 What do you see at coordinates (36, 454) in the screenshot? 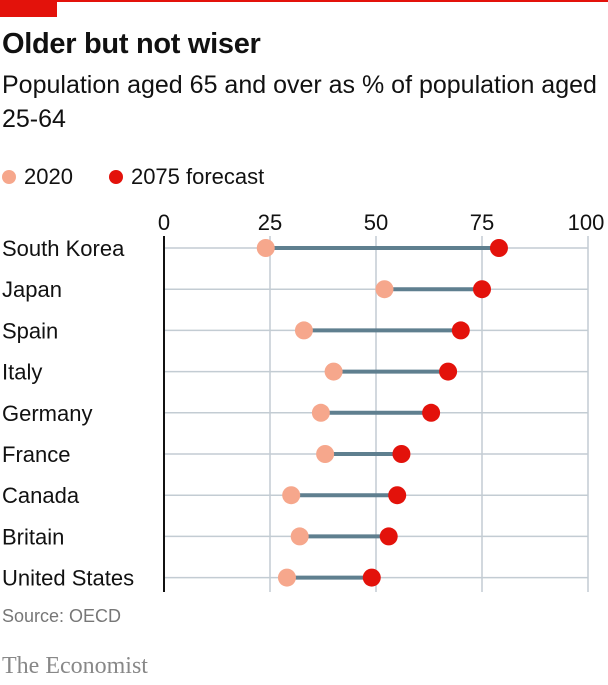
I see `category-label: France` at bounding box center [36, 454].